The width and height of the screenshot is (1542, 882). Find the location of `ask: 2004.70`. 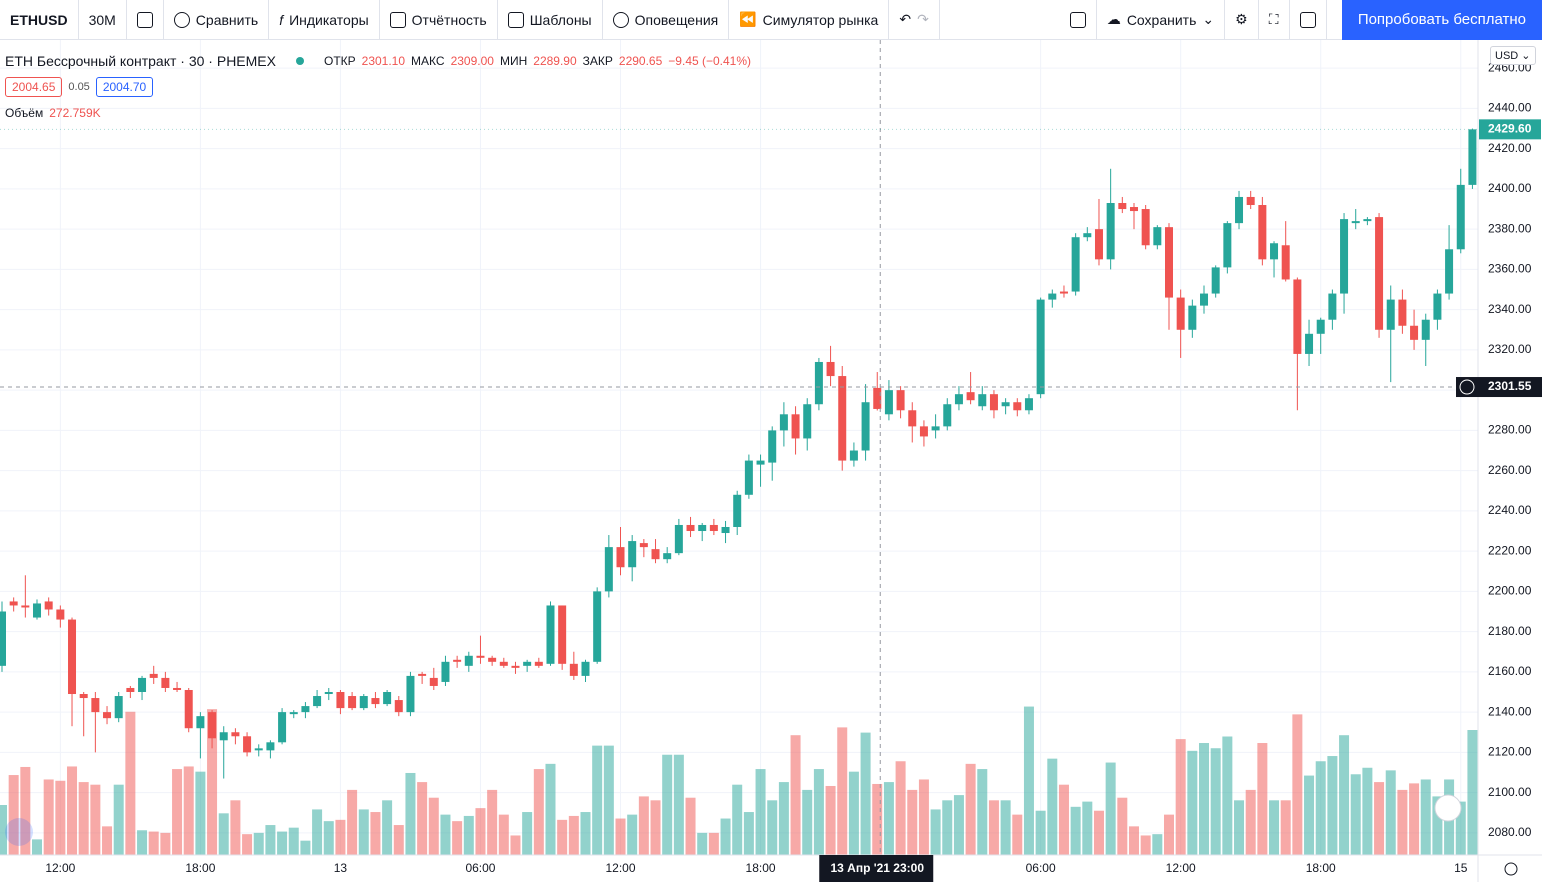

ask: 2004.70 is located at coordinates (124, 87).